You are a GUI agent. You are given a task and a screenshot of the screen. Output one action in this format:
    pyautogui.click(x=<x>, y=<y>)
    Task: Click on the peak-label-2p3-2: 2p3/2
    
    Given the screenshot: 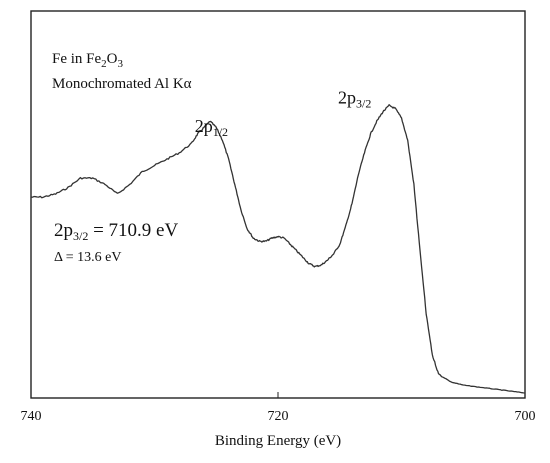 What is the action you would take?
    pyautogui.click(x=354, y=98)
    